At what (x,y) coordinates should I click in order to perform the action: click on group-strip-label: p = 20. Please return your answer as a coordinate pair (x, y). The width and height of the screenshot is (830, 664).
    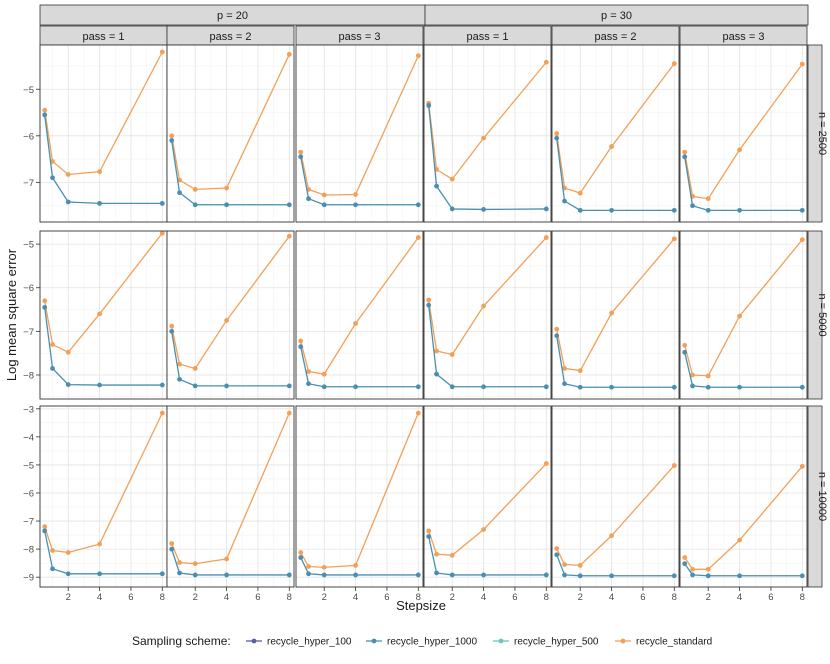
    Looking at the image, I should click on (232, 16).